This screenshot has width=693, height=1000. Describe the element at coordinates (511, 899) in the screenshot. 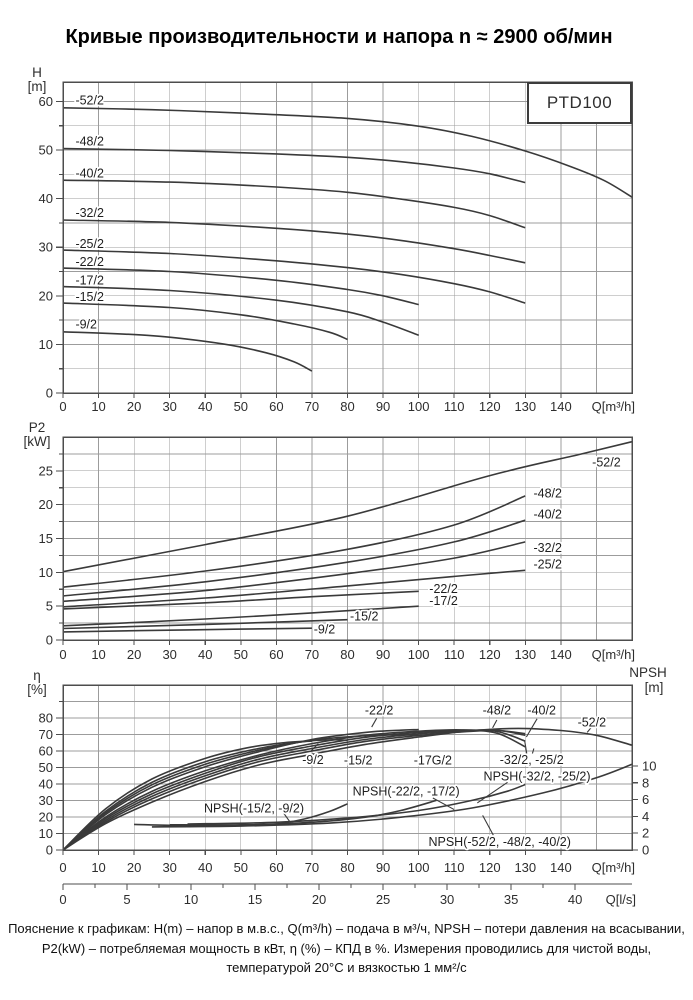

I see `svg-text: 35` at that location.